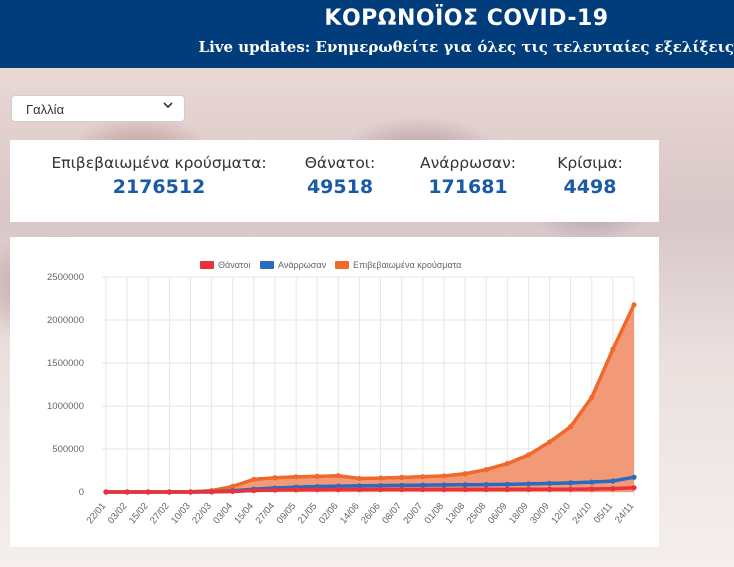 Image resolution: width=734 pixels, height=567 pixels. What do you see at coordinates (139, 513) in the screenshot?
I see `x-tick-label: 15/02` at bounding box center [139, 513].